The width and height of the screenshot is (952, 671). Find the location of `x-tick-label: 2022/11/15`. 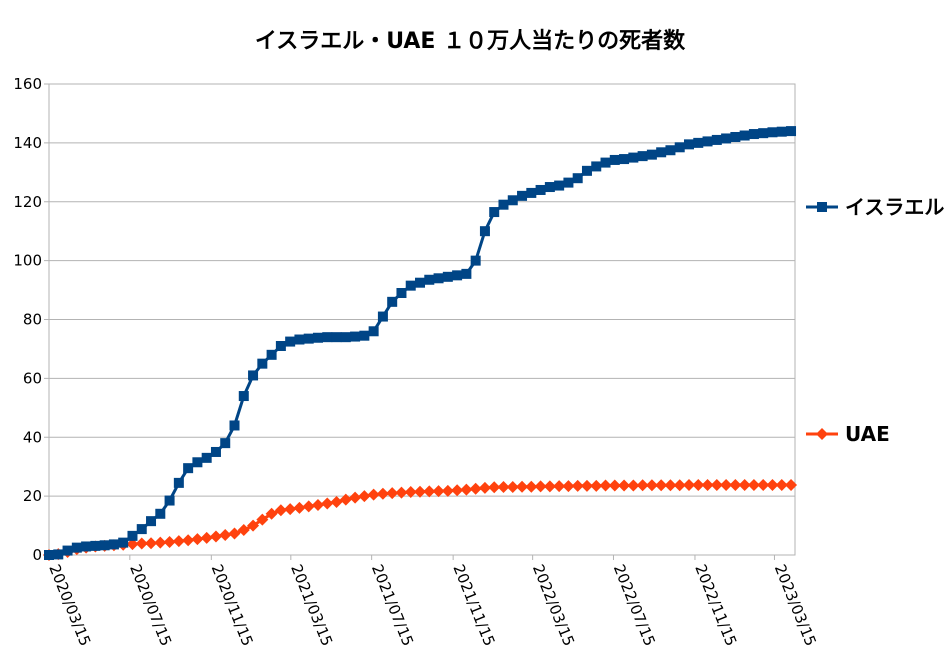

x-tick-label: 2022/11/15 is located at coordinates (715, 605).